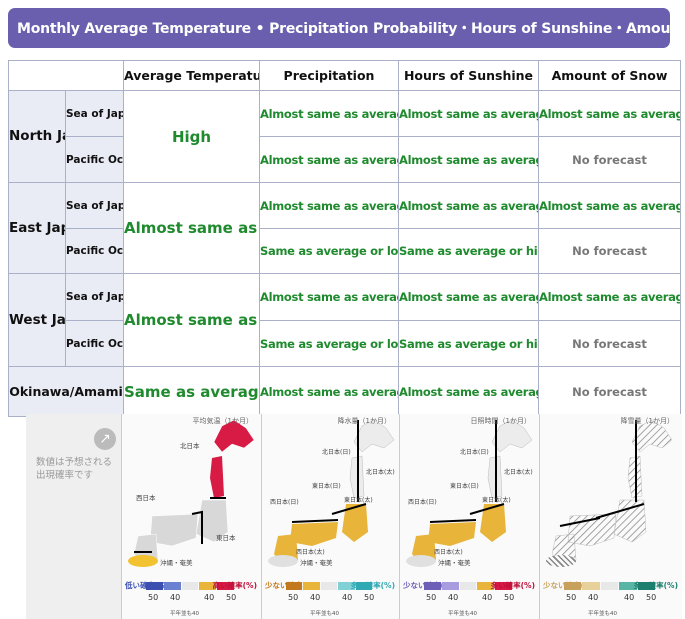 This screenshot has height=619, width=685. Describe the element at coordinates (329, 251) in the screenshot. I see `east-pacific-precipitation: Same as average or low` at that location.